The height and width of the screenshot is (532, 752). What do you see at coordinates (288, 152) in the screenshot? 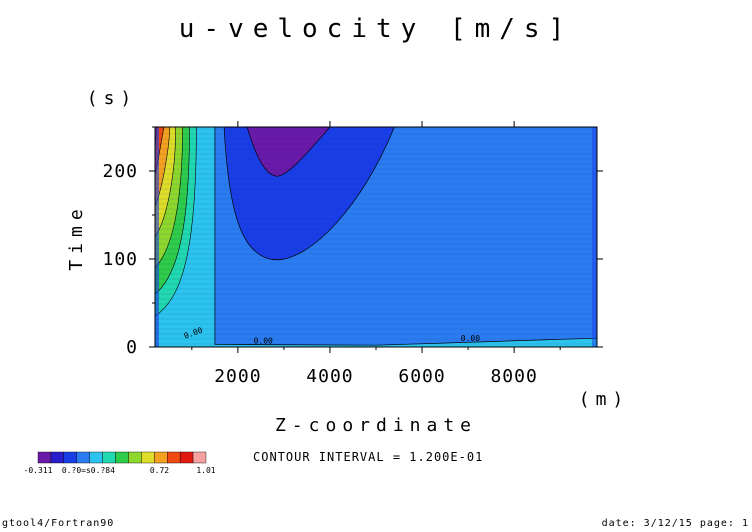
I see `region-min-core` at bounding box center [288, 152].